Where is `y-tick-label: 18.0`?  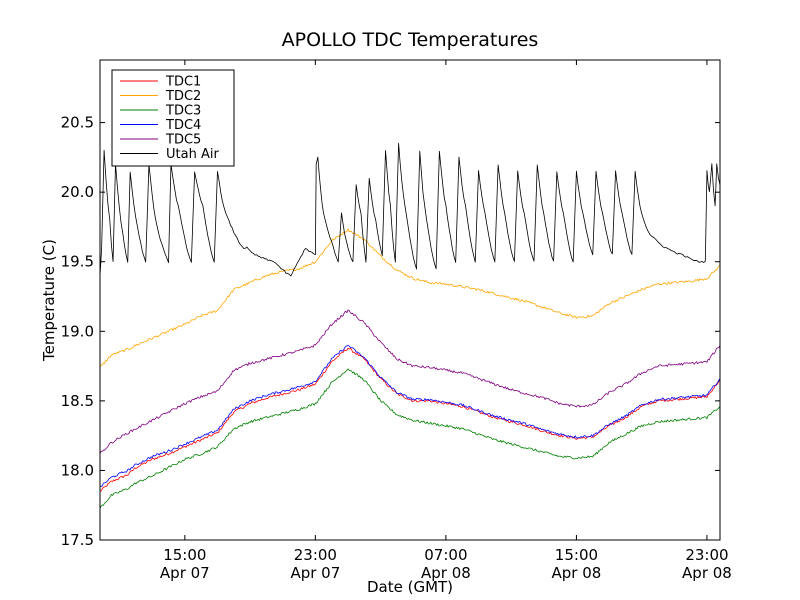 y-tick-label: 18.0 is located at coordinates (77, 470).